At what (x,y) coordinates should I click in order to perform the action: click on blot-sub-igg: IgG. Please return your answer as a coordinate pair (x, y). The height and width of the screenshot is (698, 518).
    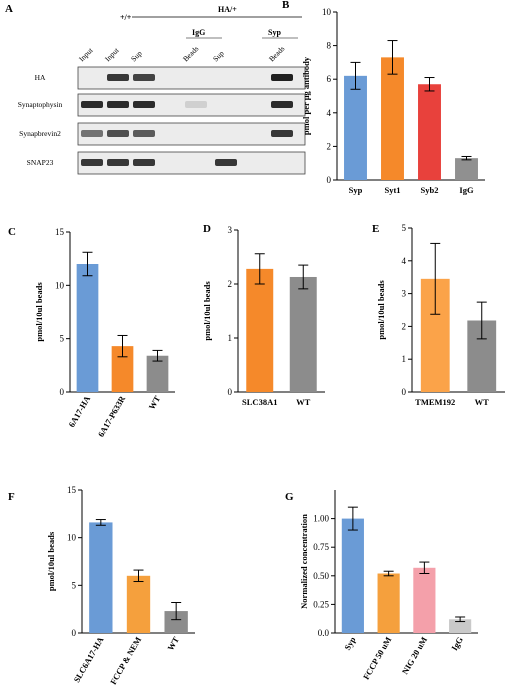
    Looking at the image, I should click on (198, 32).